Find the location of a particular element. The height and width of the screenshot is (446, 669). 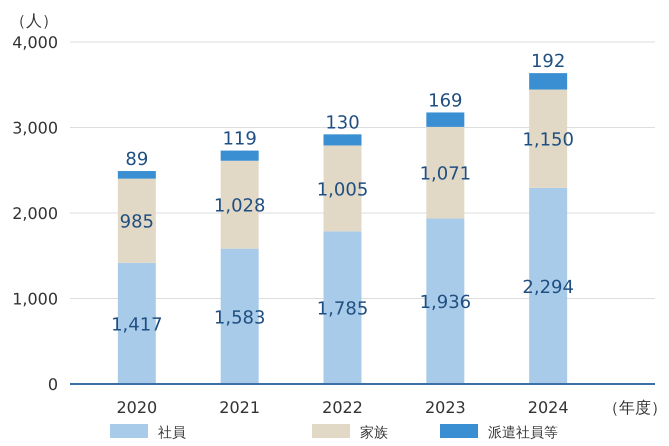

data-label: 1,005 is located at coordinates (342, 189).